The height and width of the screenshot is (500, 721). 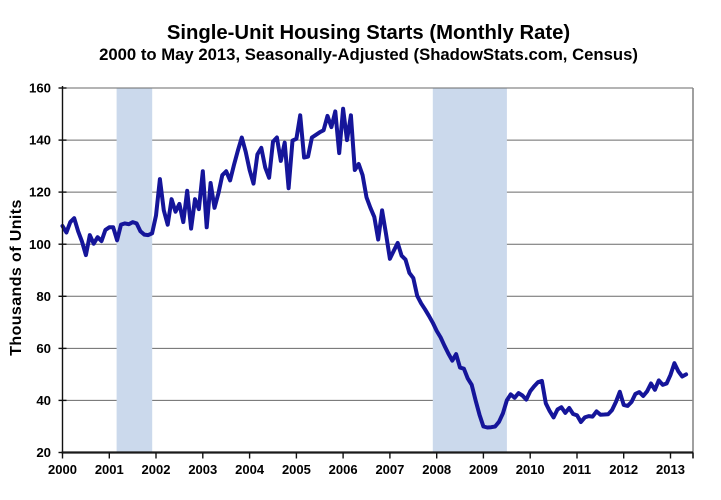 What do you see at coordinates (43, 400) in the screenshot?
I see `svg-text: 40` at bounding box center [43, 400].